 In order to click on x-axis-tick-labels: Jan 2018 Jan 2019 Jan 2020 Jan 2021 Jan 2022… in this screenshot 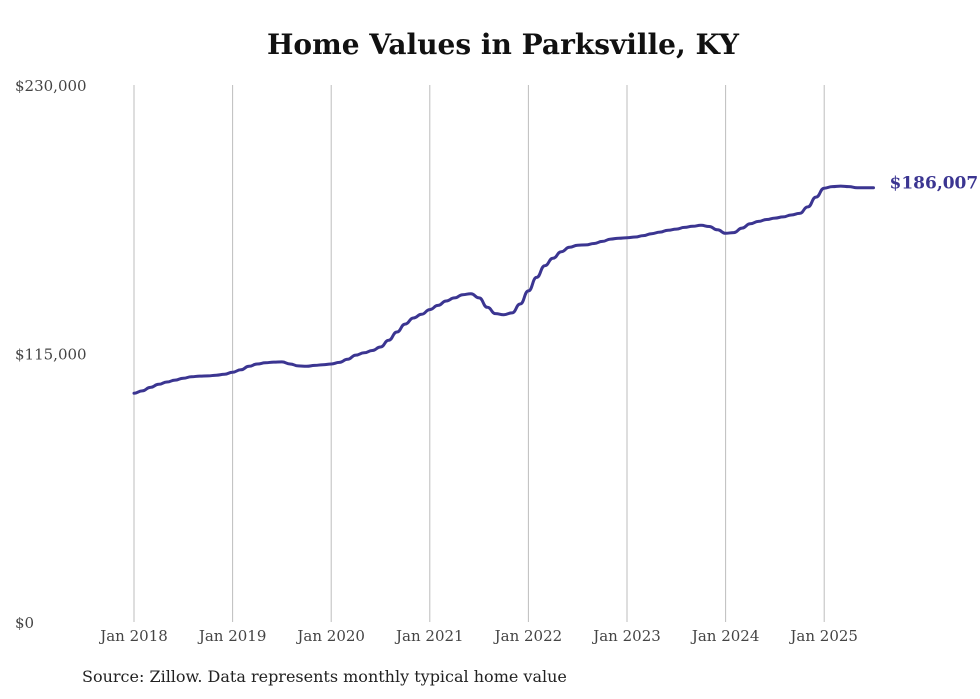, I will do `click(478, 636)`.